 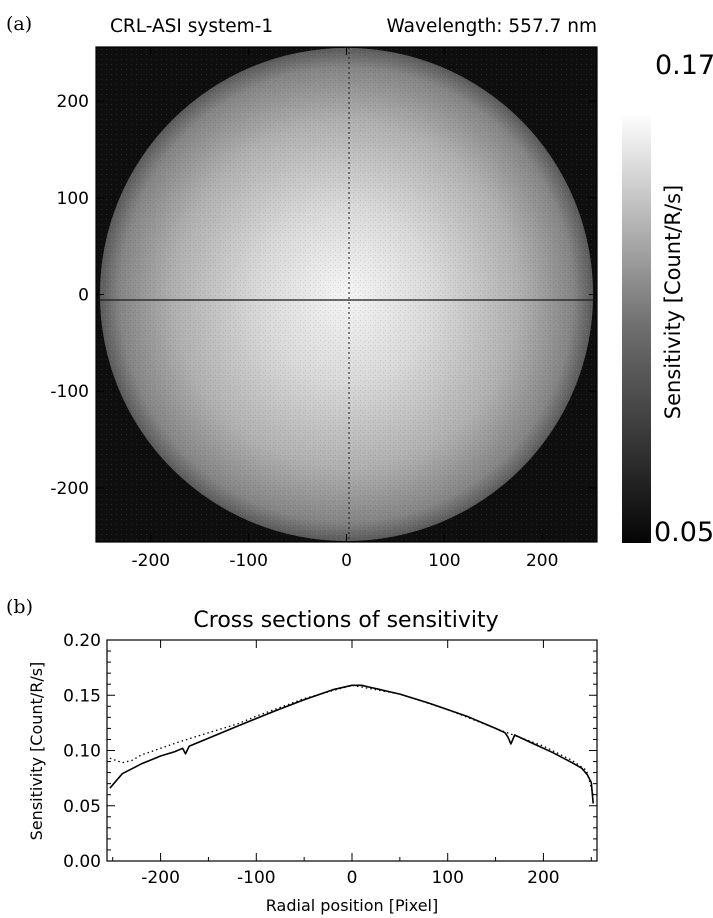 What do you see at coordinates (352, 905) in the screenshot?
I see `line-chart-xlabel: Radial position [Pixel]` at bounding box center [352, 905].